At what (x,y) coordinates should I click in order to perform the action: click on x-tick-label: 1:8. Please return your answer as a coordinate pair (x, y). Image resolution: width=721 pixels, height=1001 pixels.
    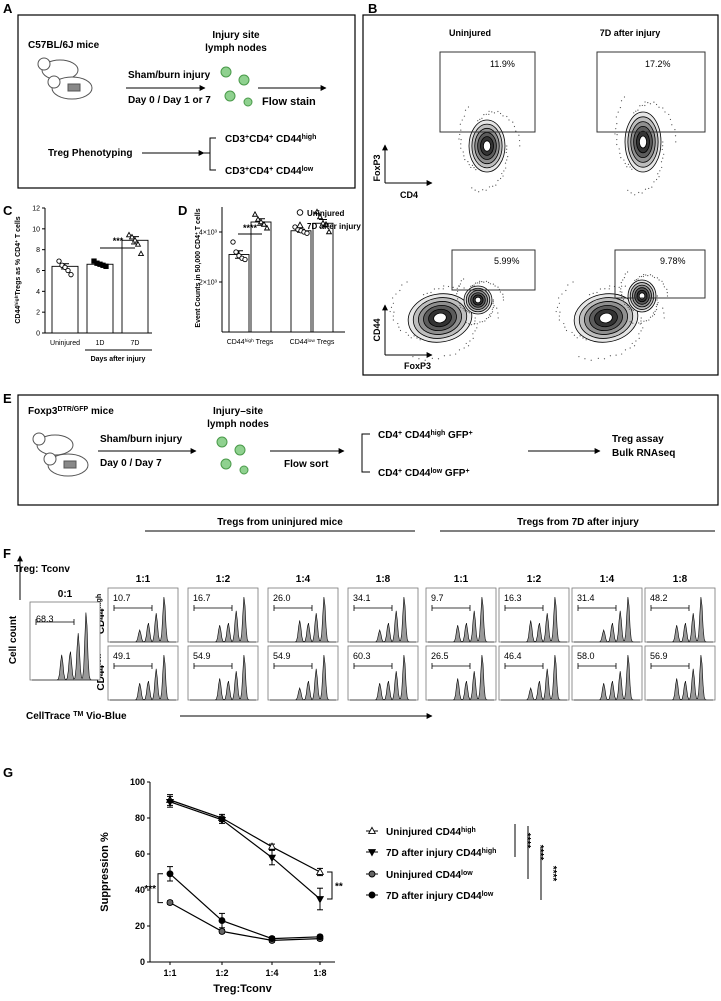
    Looking at the image, I should click on (319, 973).